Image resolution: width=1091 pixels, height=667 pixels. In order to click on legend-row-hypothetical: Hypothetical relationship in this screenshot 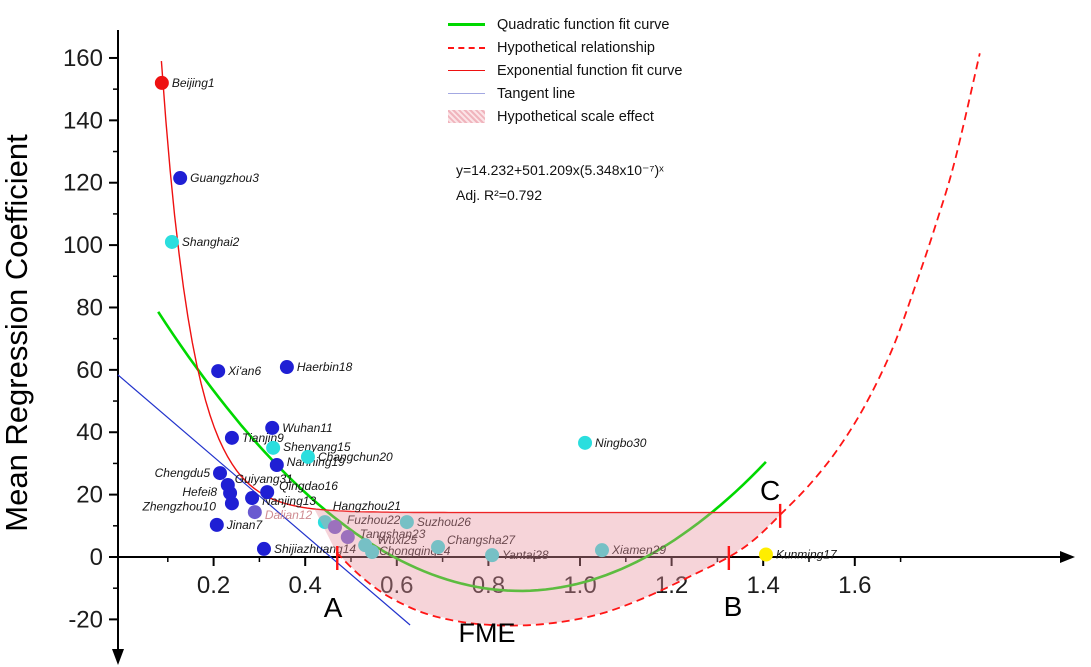, I will do `click(565, 47)`.